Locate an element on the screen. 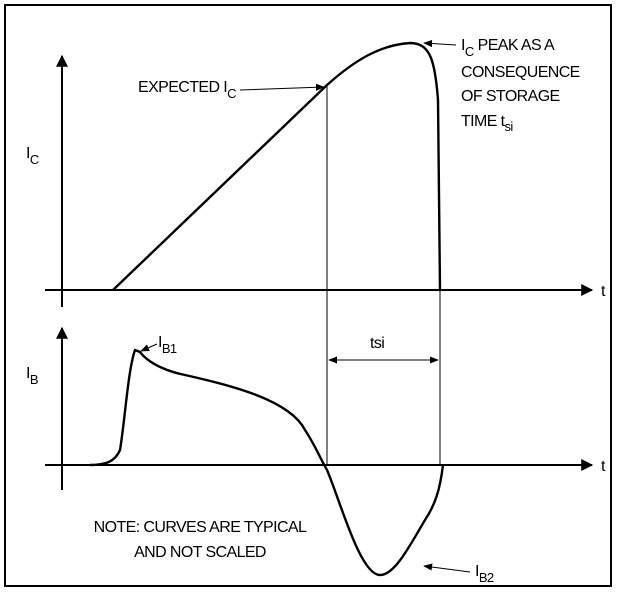 This screenshot has height=597, width=617. ib2-label: IB2 is located at coordinates (484, 574).